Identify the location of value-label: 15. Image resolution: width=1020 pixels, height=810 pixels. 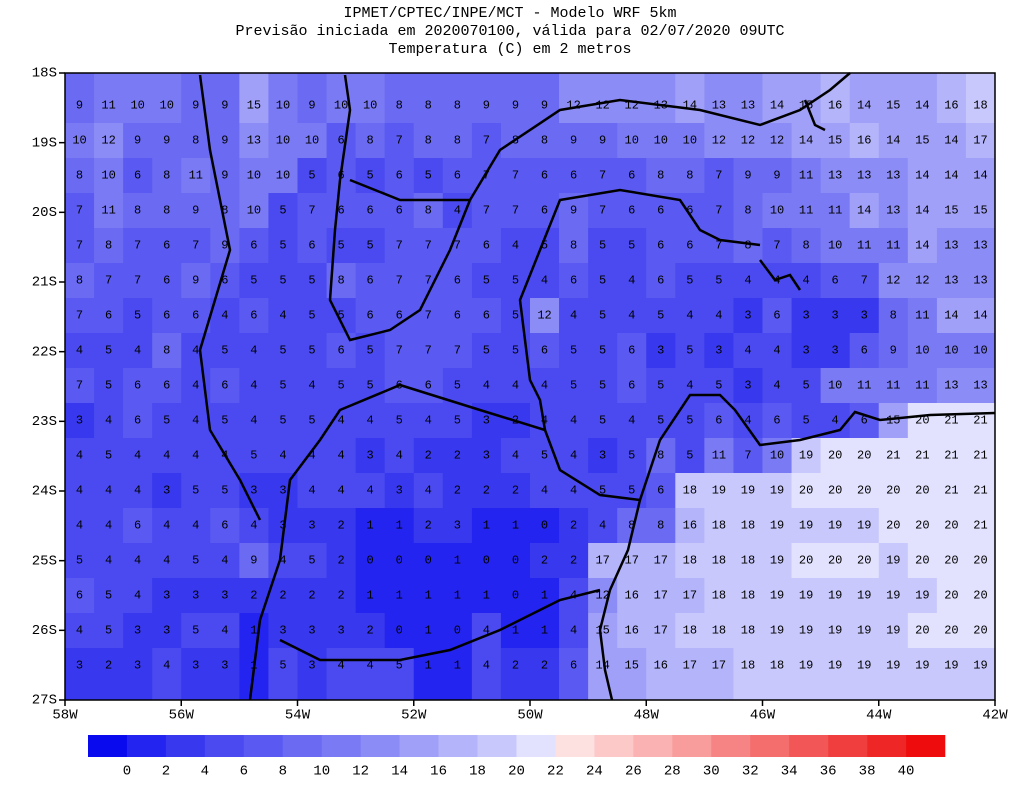
(632, 666).